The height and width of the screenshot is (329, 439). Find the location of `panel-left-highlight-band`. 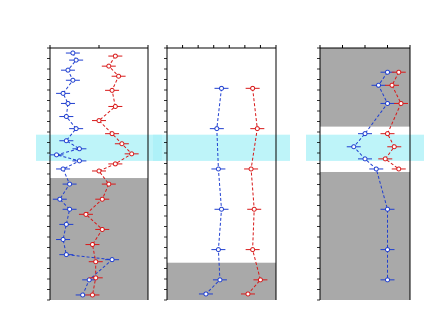

panel-left-highlight-band is located at coordinates (99, 147).